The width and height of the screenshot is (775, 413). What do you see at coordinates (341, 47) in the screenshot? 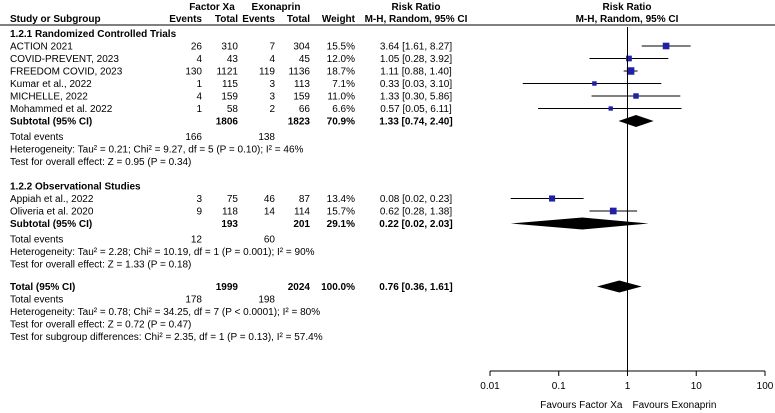
I see `study-weight: 15.5%` at bounding box center [341, 47].